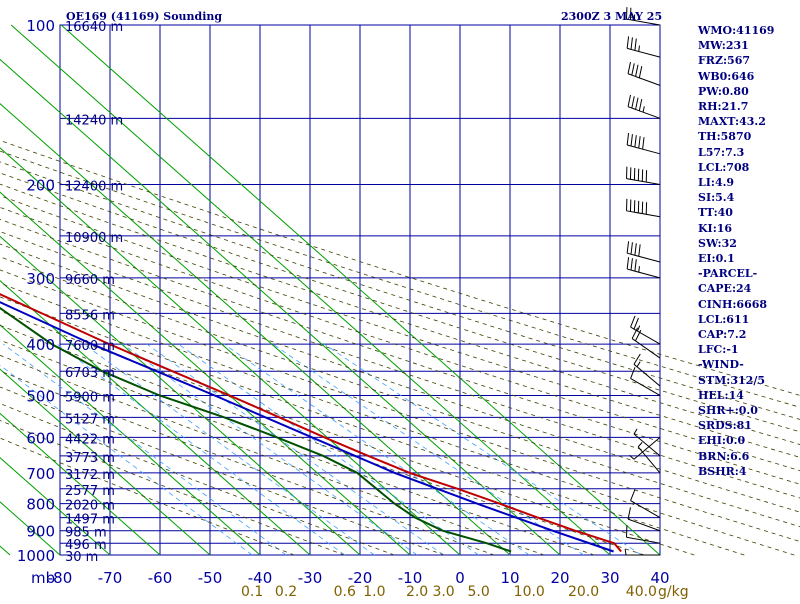 Image resolution: width=800 pixels, height=604 pixels. I want to click on index-line: WMO:41169, so click(736, 30).